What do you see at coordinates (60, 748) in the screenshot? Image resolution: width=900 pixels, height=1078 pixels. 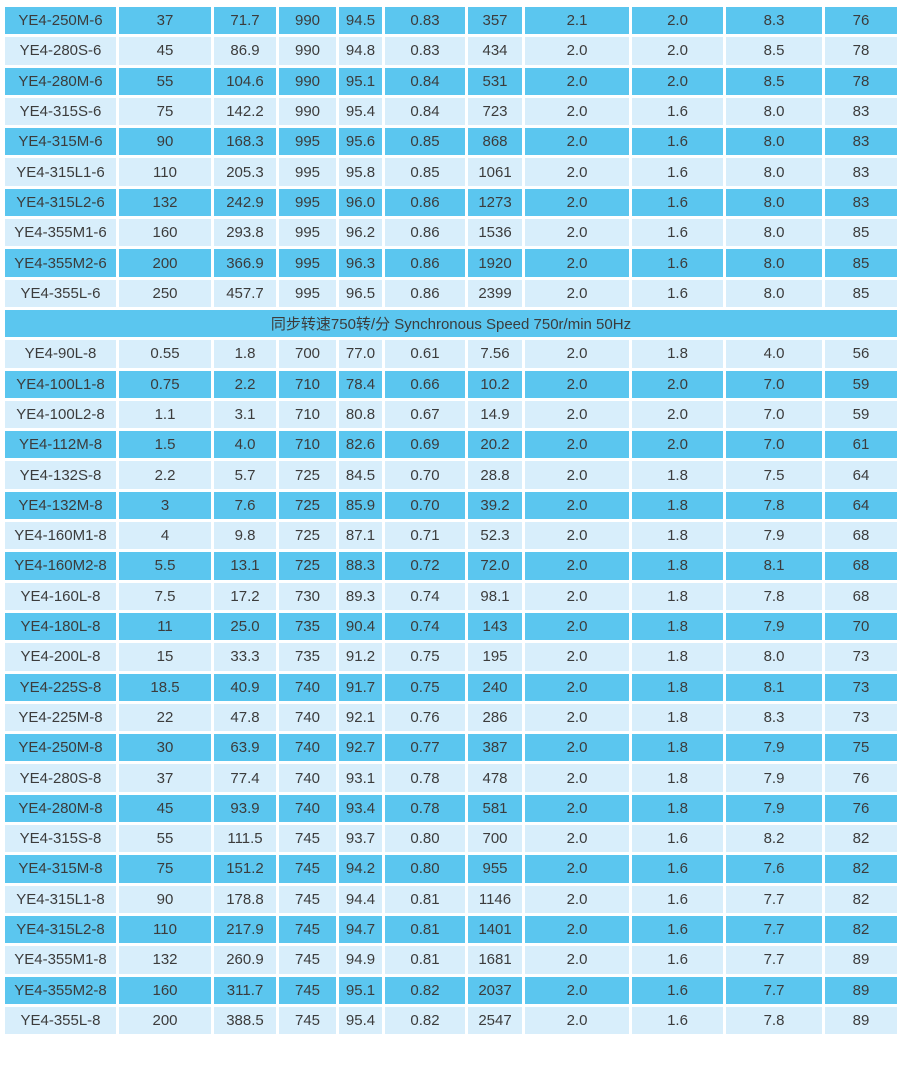 I see `model-cell: YE4-250M-8` at bounding box center [60, 748].